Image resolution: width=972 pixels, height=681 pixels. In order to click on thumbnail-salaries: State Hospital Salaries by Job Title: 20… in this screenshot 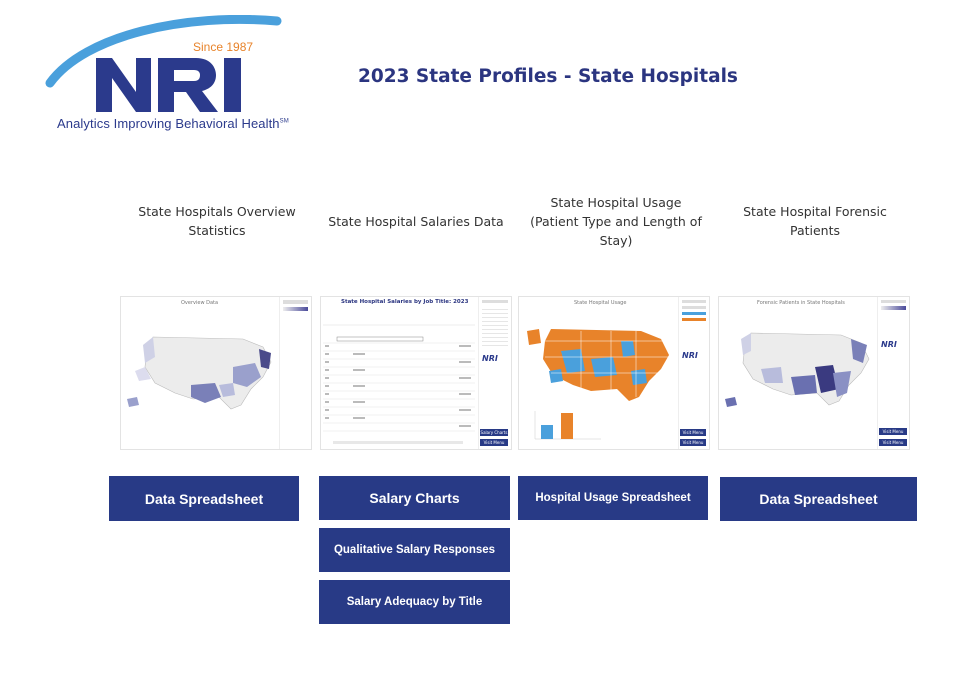, I will do `click(416, 373)`.